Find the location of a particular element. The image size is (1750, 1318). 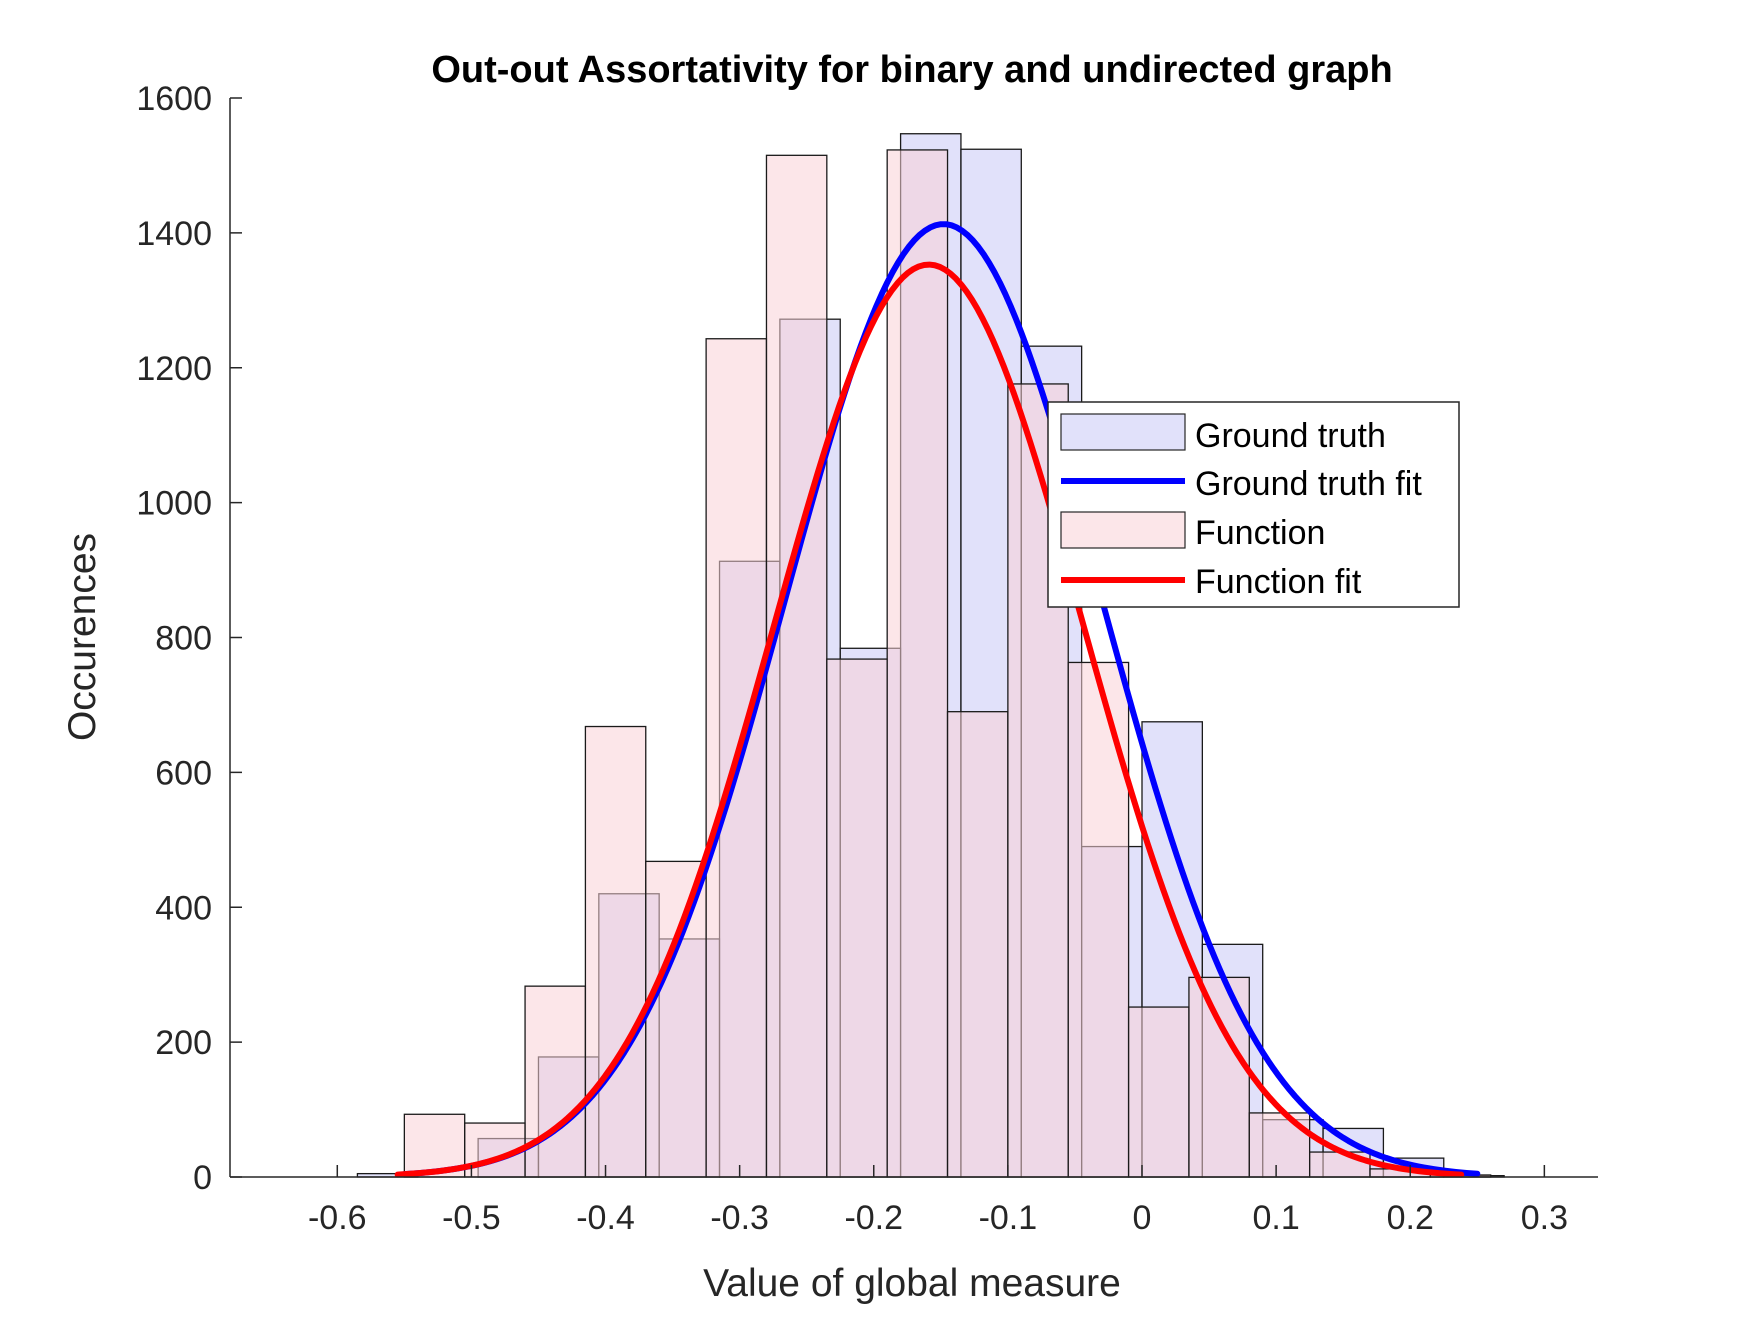

x-tick-label: 0.2 is located at coordinates (1410, 1218).